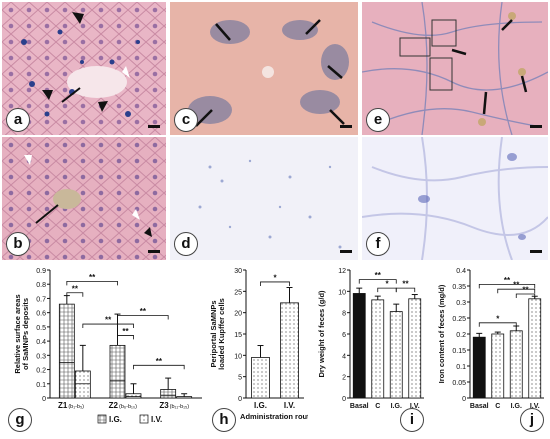  Describe the element at coordinates (143, 311) in the screenshot. I see `chart-g-sig-4-label: **` at that location.